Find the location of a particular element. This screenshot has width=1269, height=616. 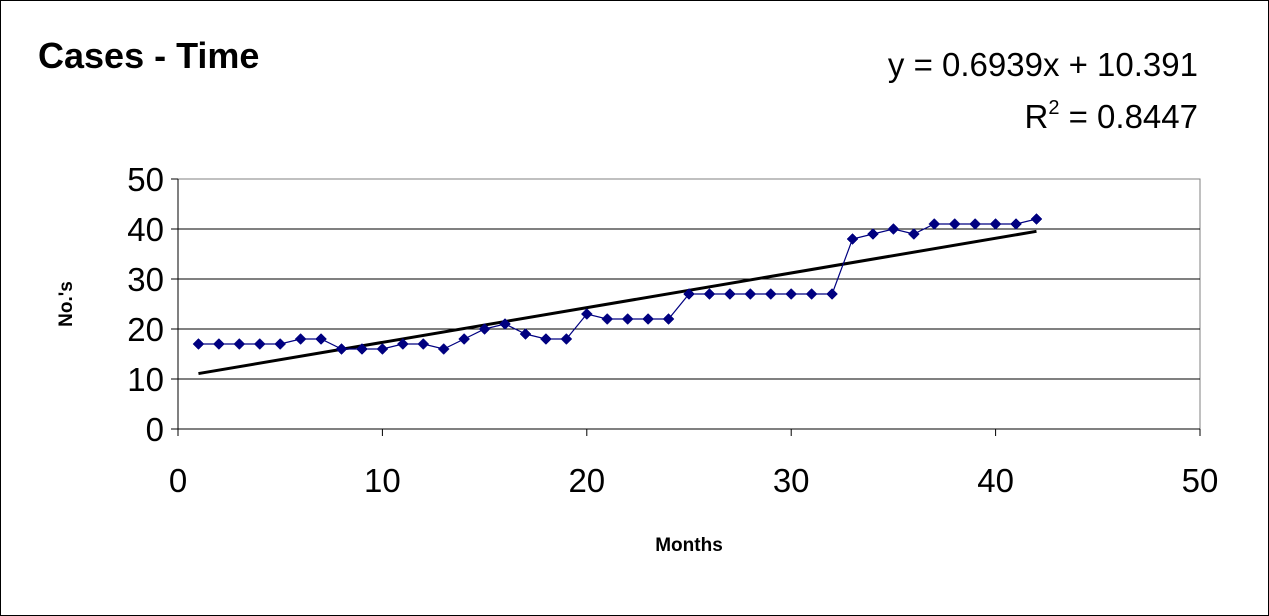

x-tick-label-30: 30 is located at coordinates (791, 480).